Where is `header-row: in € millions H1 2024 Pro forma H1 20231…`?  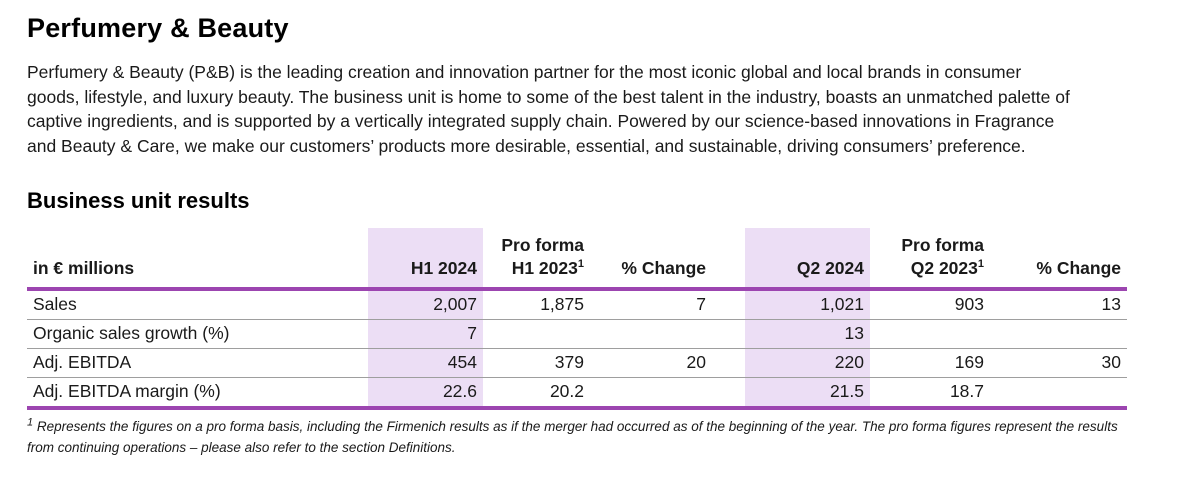 header-row: in € millions H1 2024 Pro forma H1 20231… is located at coordinates (577, 259).